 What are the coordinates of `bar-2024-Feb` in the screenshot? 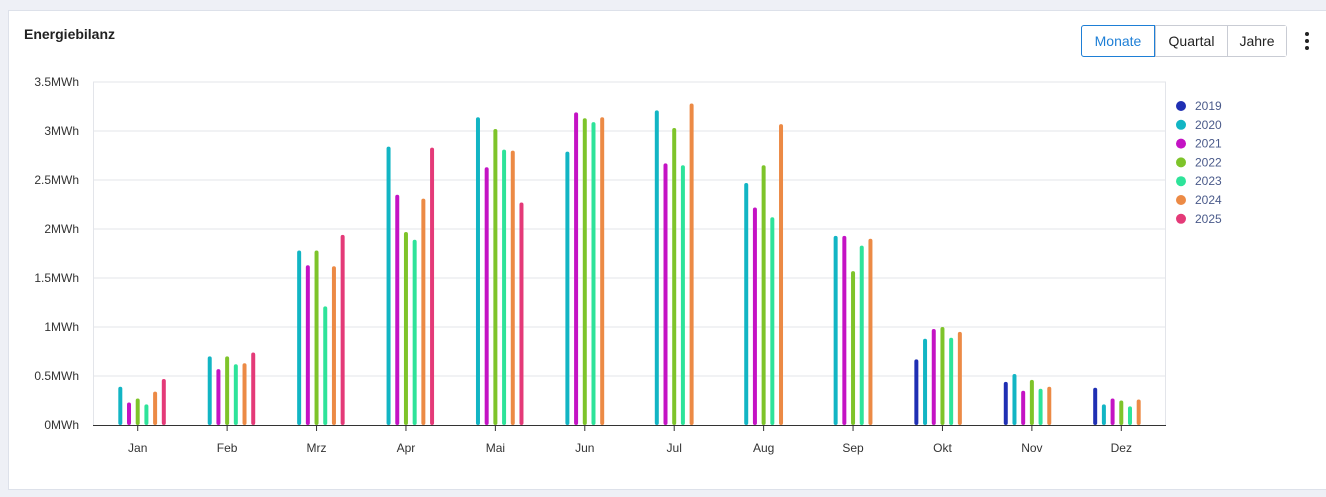 It's located at (244, 394).